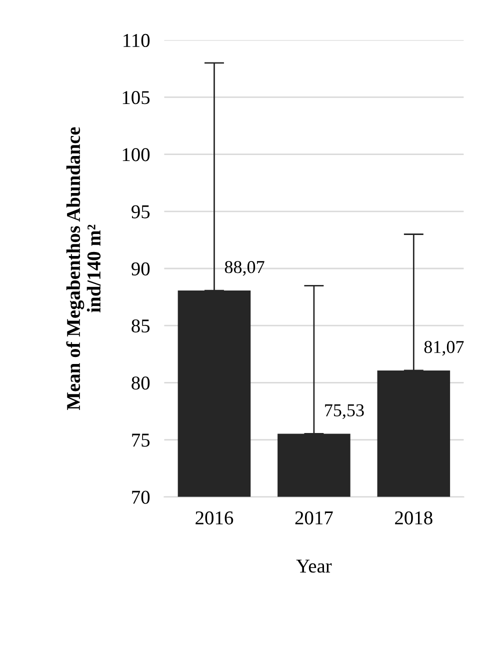 The height and width of the screenshot is (647, 483). Describe the element at coordinates (314, 517) in the screenshot. I see `x-tick-label: 2017` at that location.